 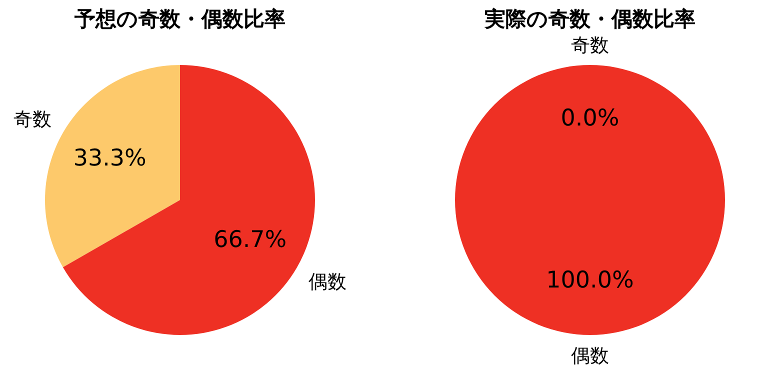 What do you see at coordinates (109, 159) in the screenshot?
I see `data-label: 33.3%` at bounding box center [109, 159].